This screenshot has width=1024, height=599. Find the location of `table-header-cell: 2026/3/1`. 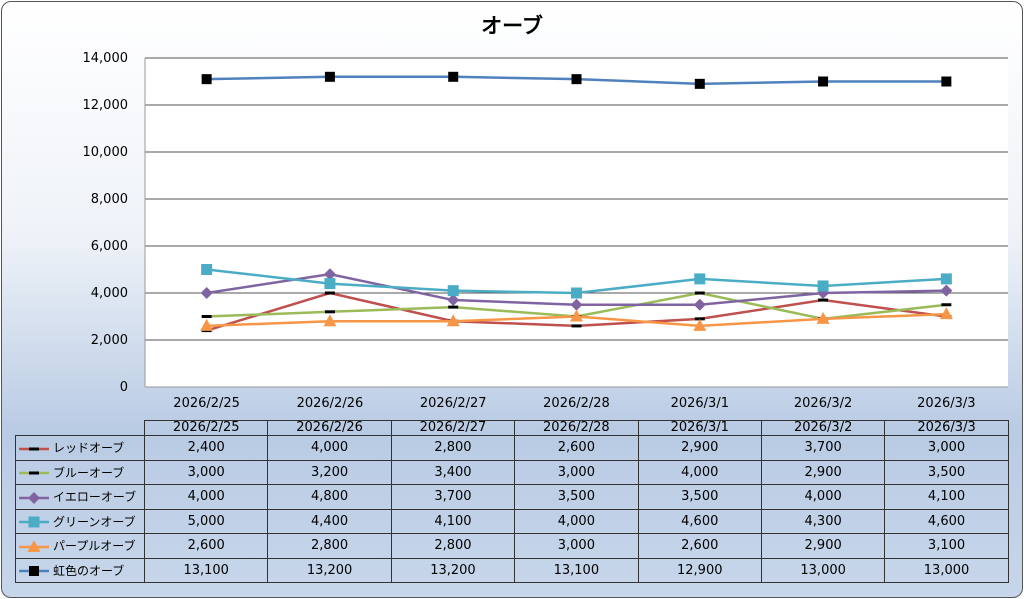

table-header-cell: 2026/3/1 is located at coordinates (699, 428).